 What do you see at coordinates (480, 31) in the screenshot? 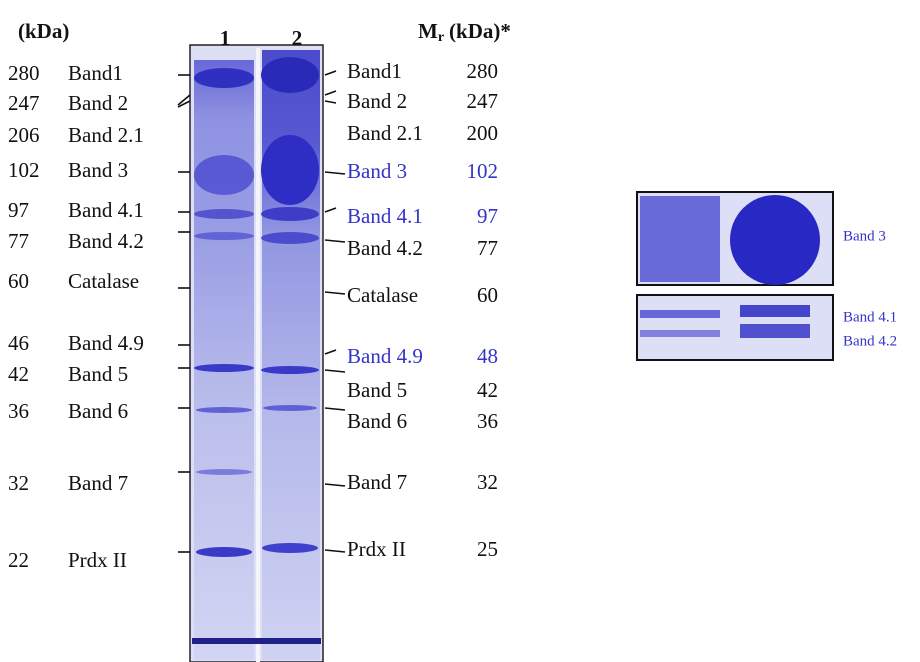
I see `unit: (kDa)*` at bounding box center [480, 31].